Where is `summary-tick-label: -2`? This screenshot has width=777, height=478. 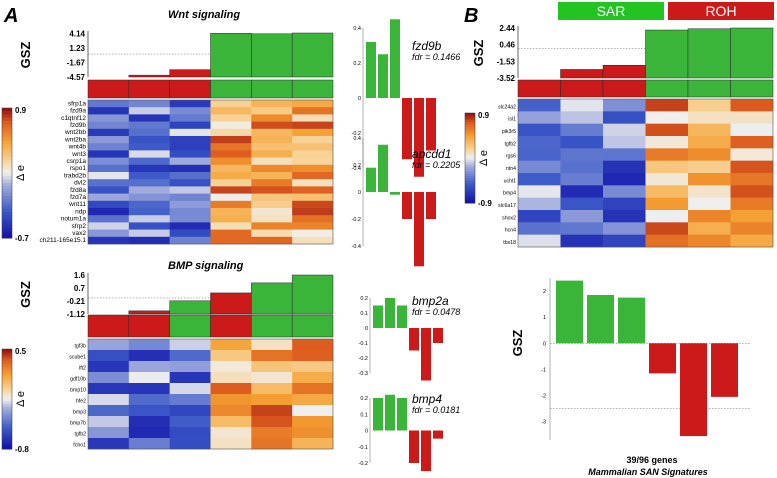
summary-tick-label: -2 is located at coordinates (543, 397).